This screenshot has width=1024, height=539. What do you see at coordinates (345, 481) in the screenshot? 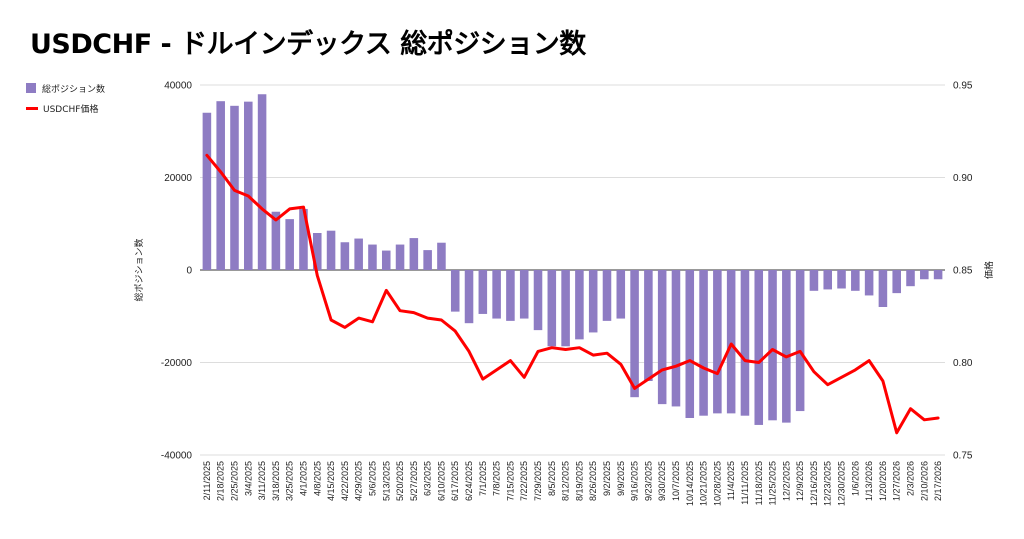
I see `x-tick-label: 4/22/2025` at bounding box center [345, 481].